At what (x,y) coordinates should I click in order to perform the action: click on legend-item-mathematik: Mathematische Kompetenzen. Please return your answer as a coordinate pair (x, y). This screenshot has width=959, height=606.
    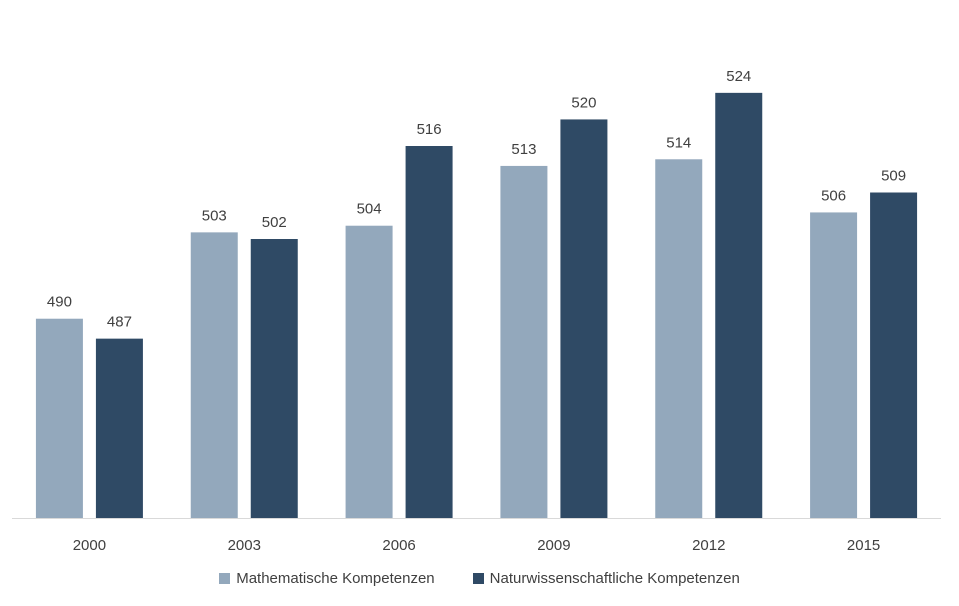
    Looking at the image, I should click on (327, 578).